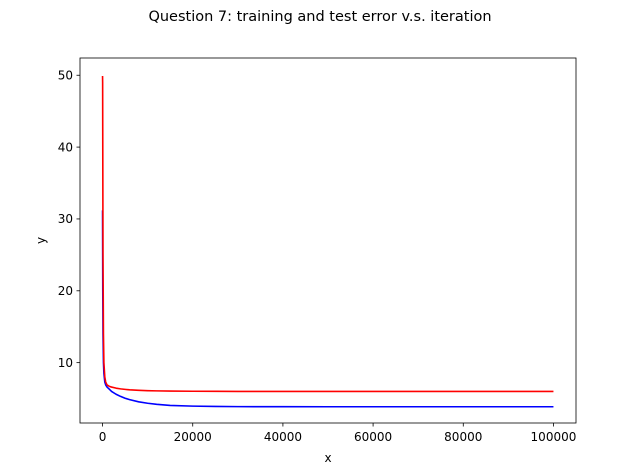  I want to click on x-axis-label: x, so click(327, 458).